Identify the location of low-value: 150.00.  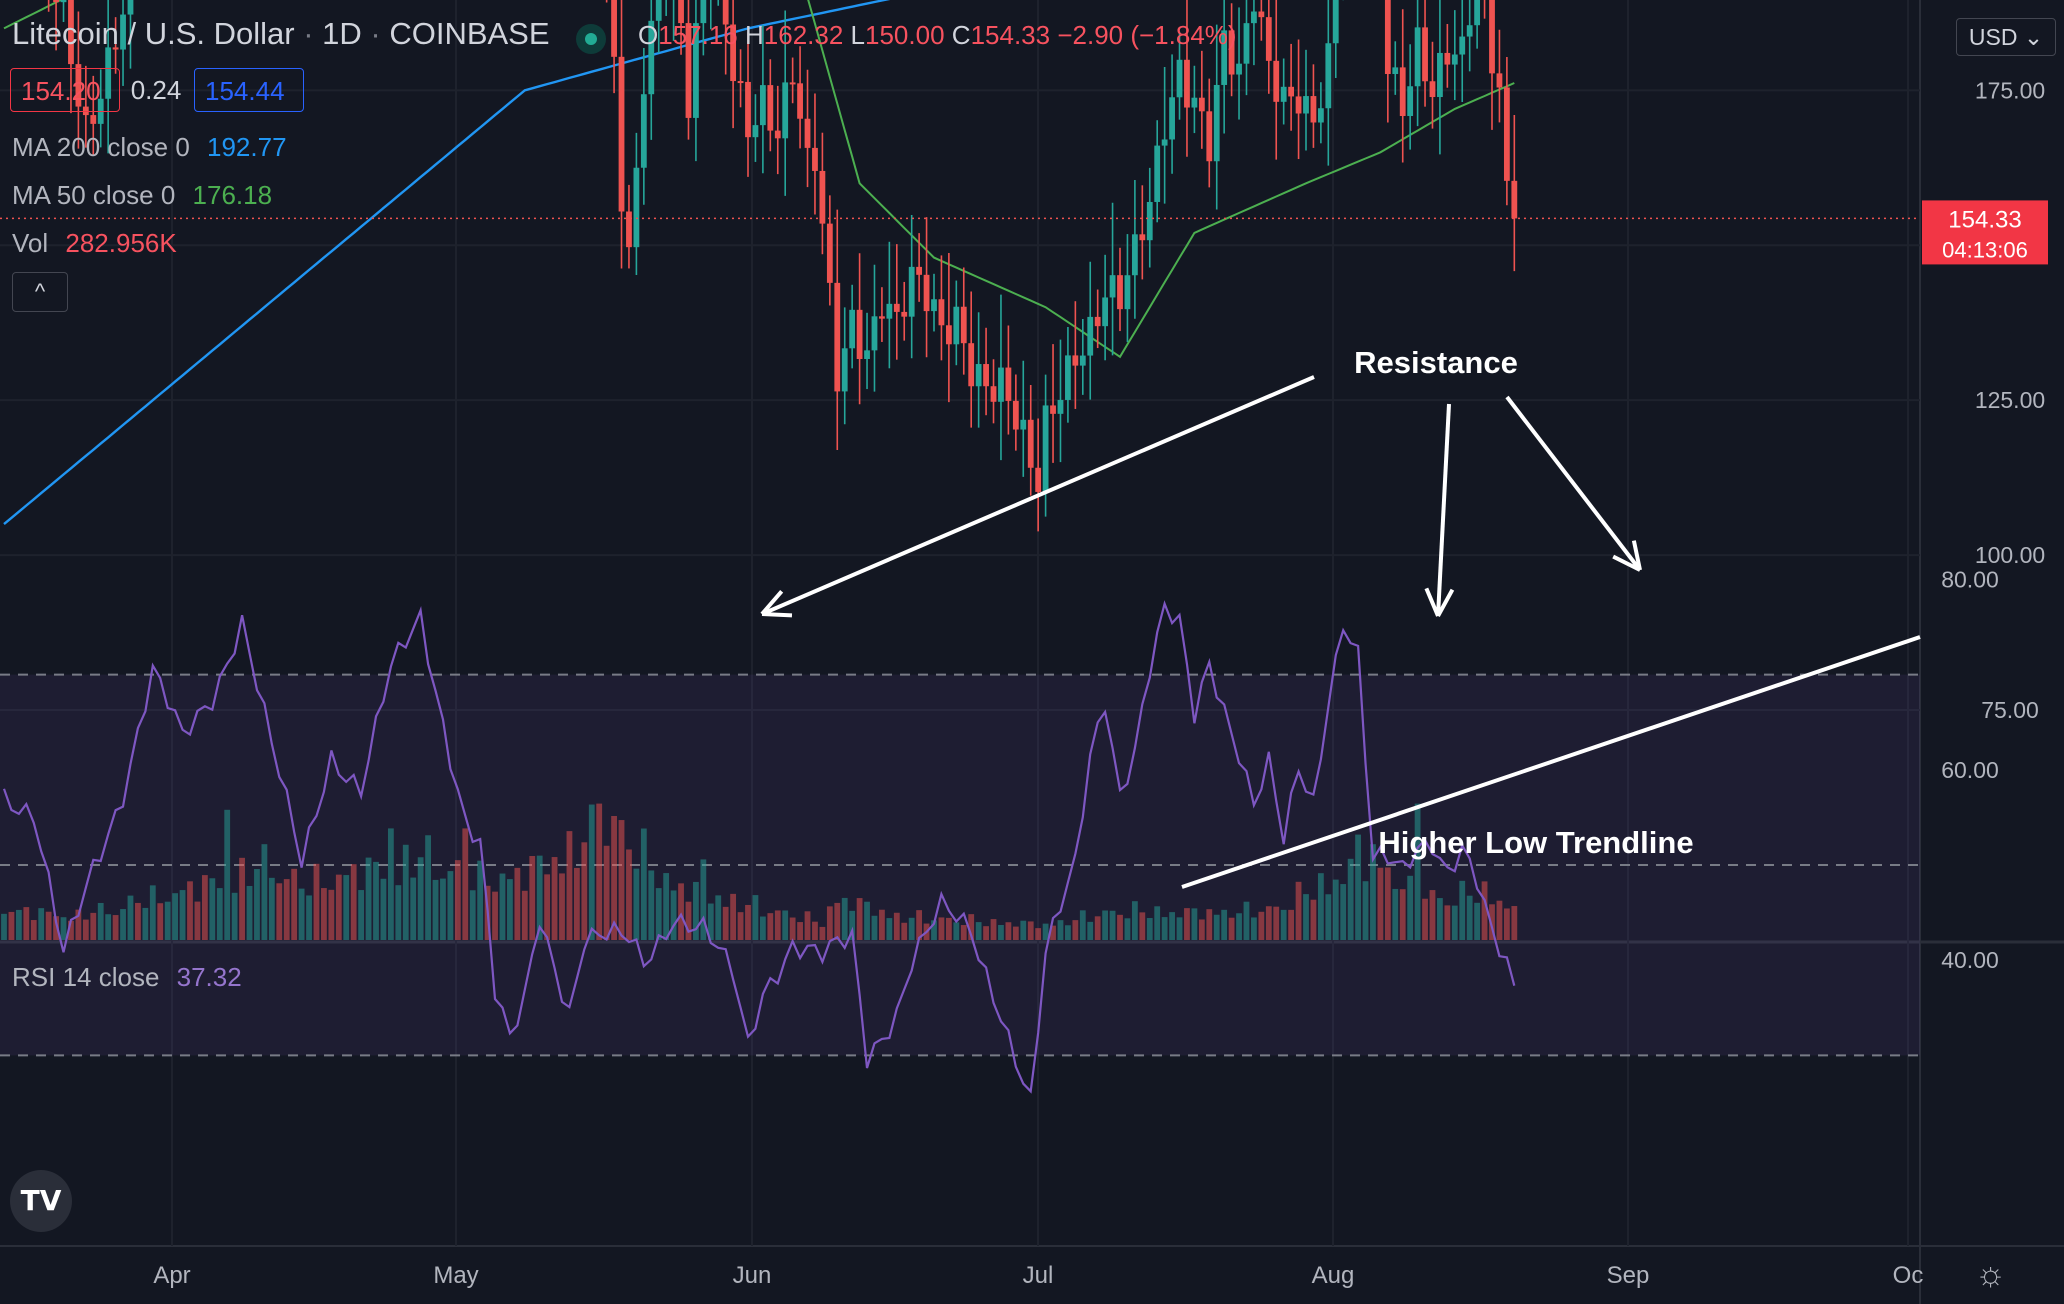
(905, 35).